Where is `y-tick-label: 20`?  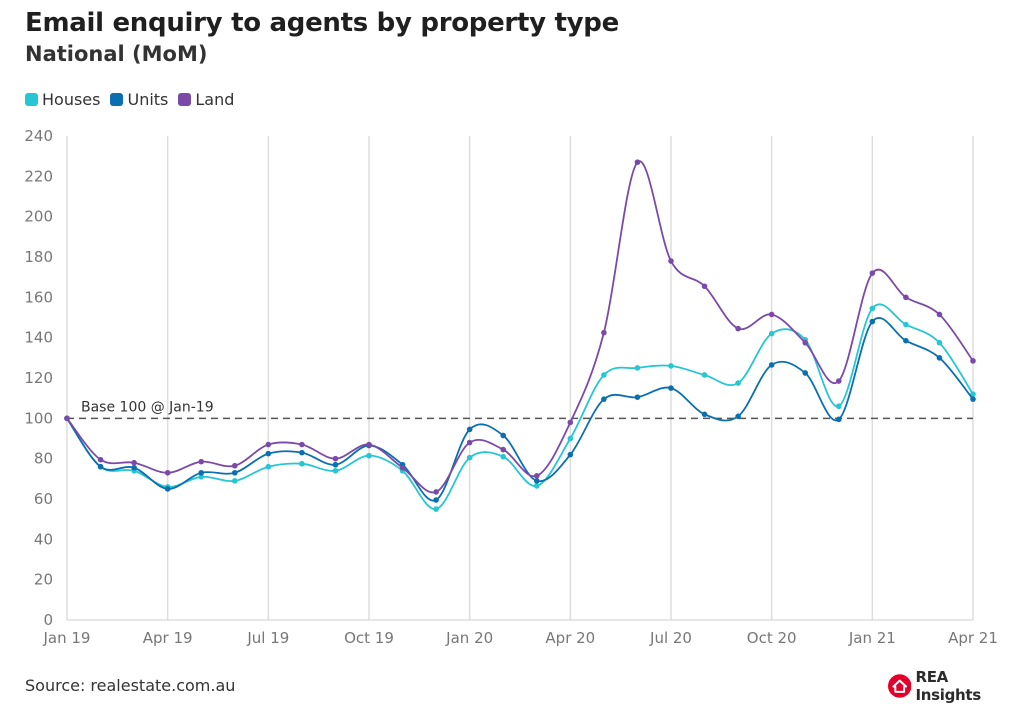
y-tick-label: 20 is located at coordinates (43, 580).